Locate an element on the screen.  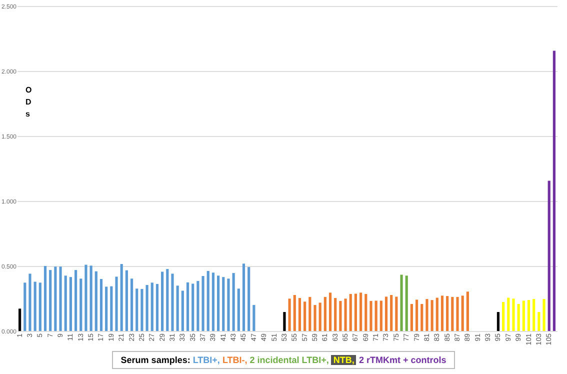
y-axis-title: ODs is located at coordinates (29, 102).